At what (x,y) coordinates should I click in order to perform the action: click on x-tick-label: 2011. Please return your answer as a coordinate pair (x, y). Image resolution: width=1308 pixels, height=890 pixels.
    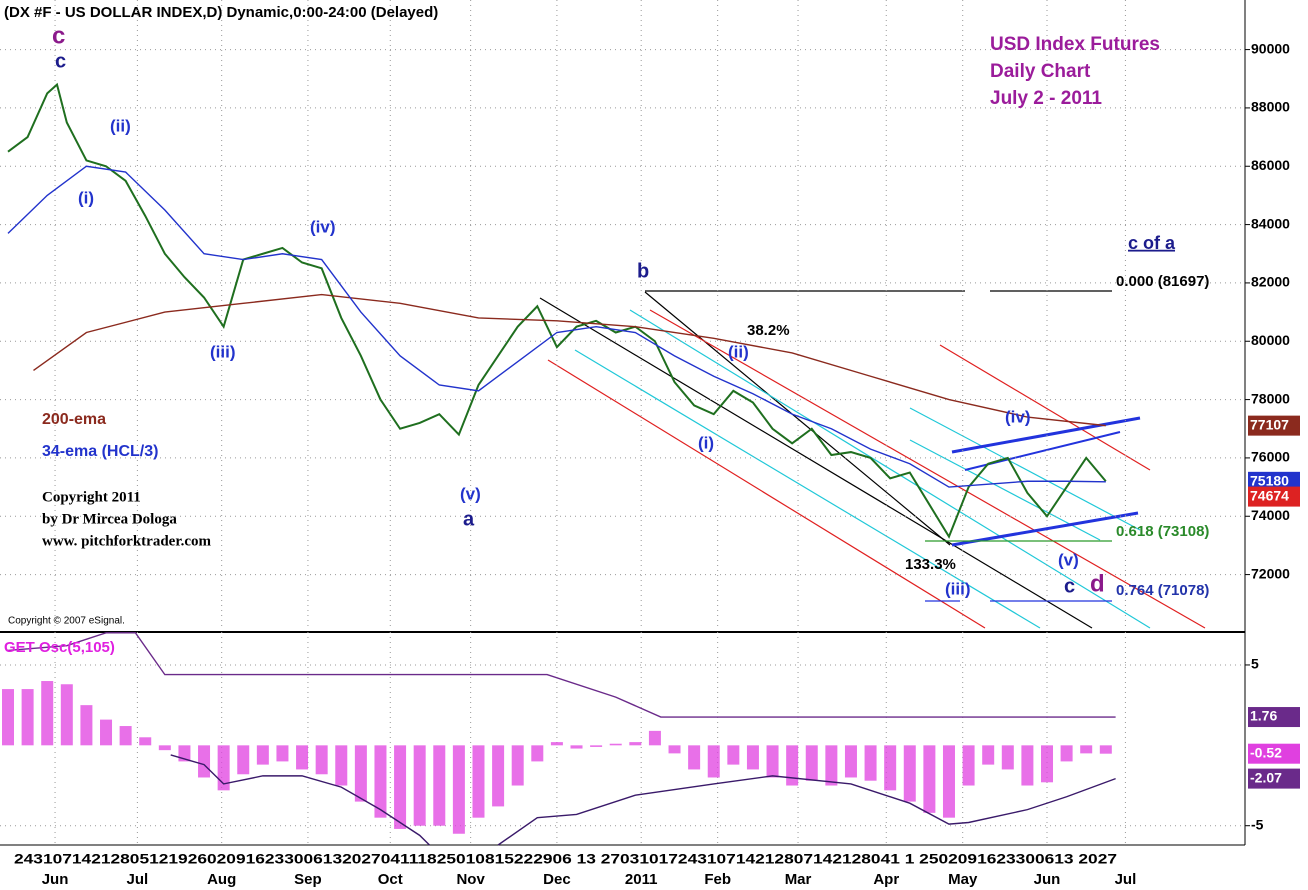
    Looking at the image, I should click on (641, 879).